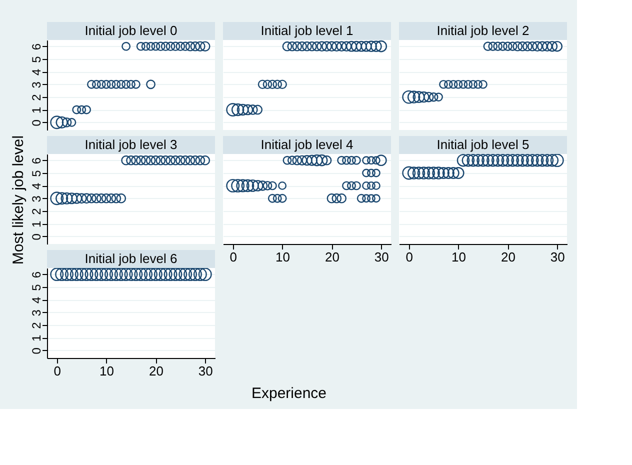  I want to click on chart-title: Initial job level 5, so click(483, 144).